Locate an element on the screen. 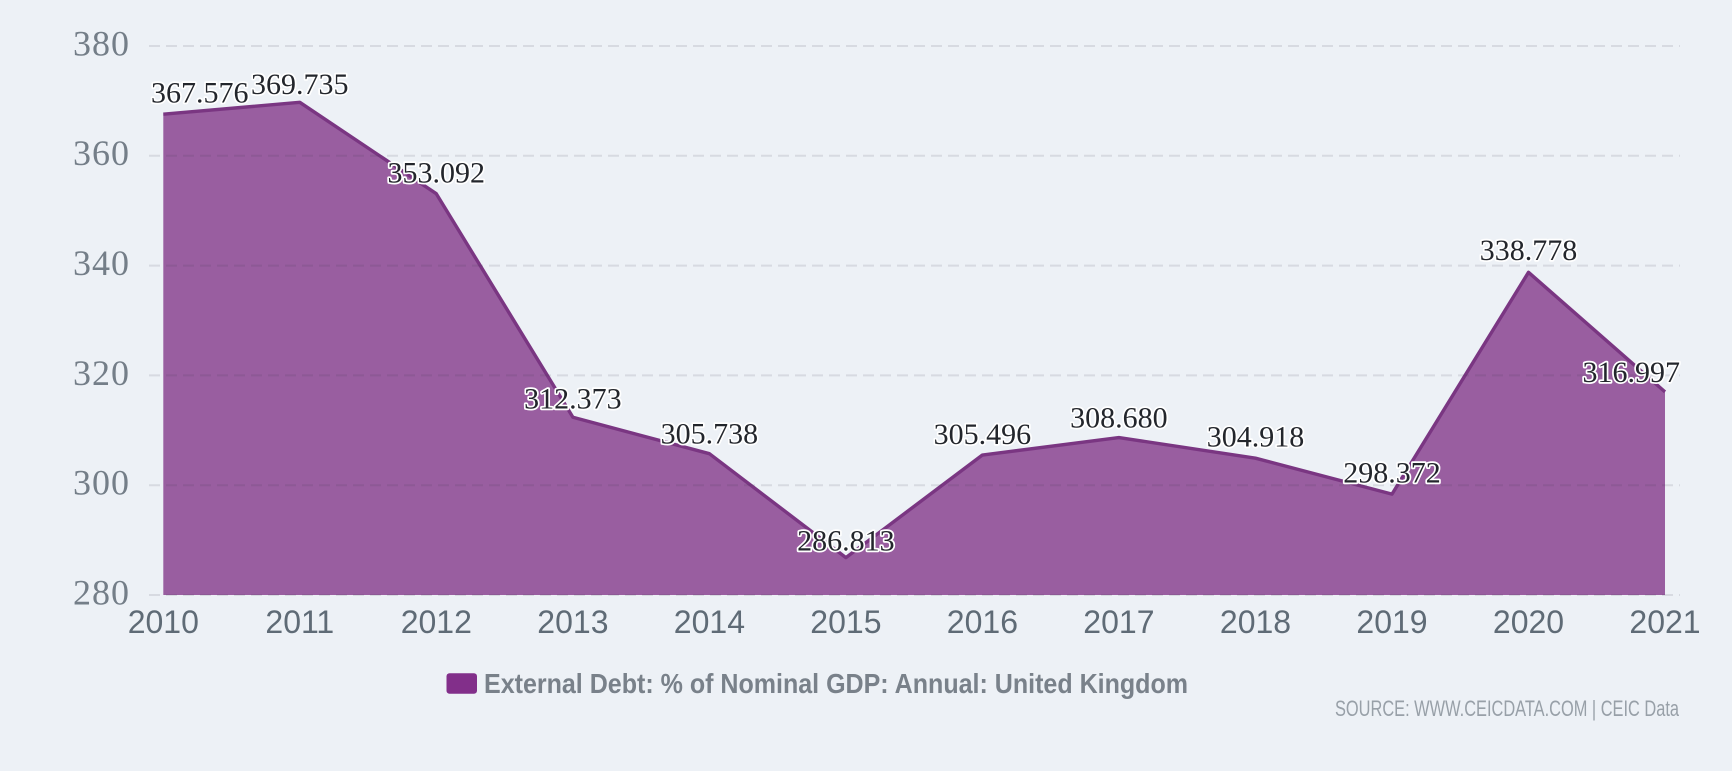 This screenshot has height=771, width=1732. svg-text: 360 is located at coordinates (101, 153).